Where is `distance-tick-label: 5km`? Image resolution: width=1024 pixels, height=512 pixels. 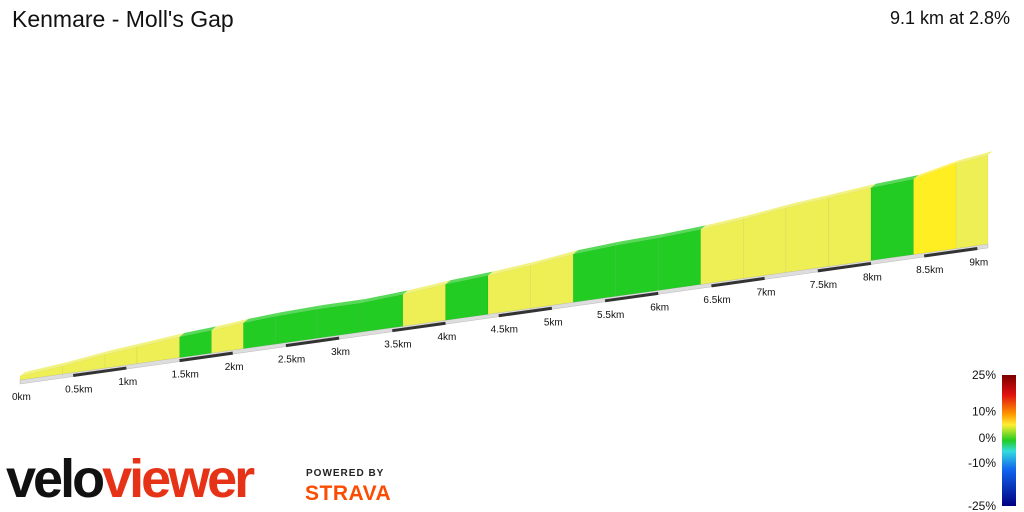
distance-tick-label: 5km is located at coordinates (553, 322).